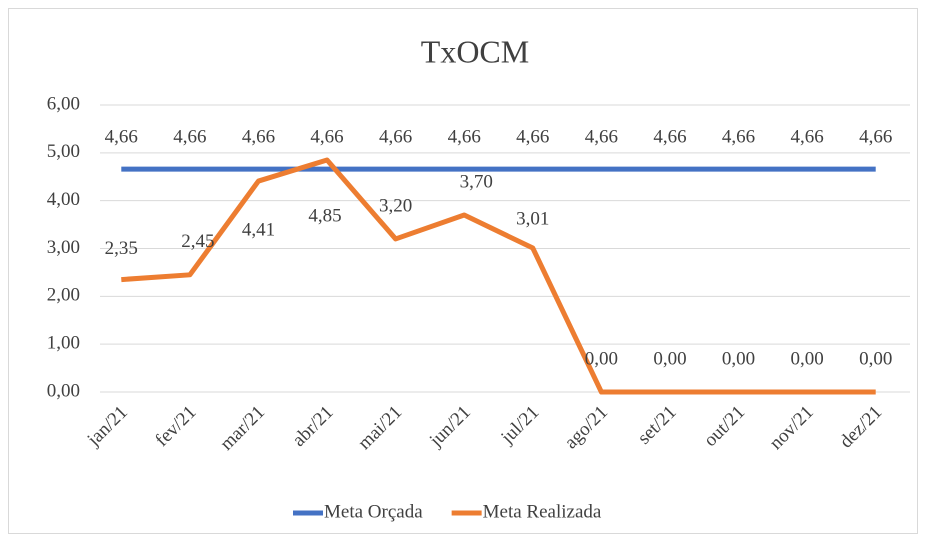 Image resolution: width=926 pixels, height=542 pixels. I want to click on data-label: 4,85, so click(324, 215).